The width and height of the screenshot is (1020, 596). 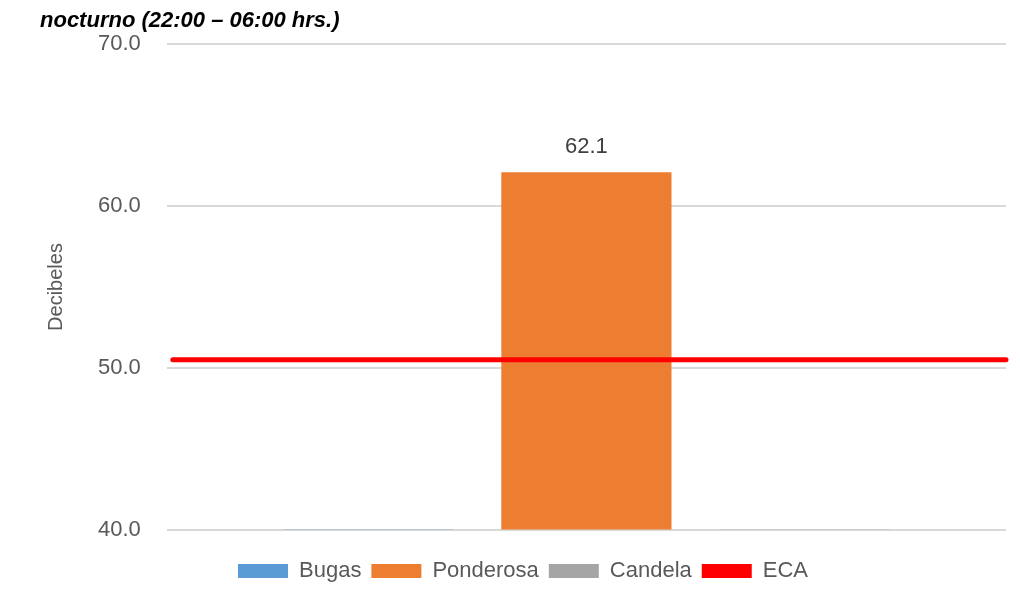 I want to click on legend-label: ECA, so click(x=785, y=570).